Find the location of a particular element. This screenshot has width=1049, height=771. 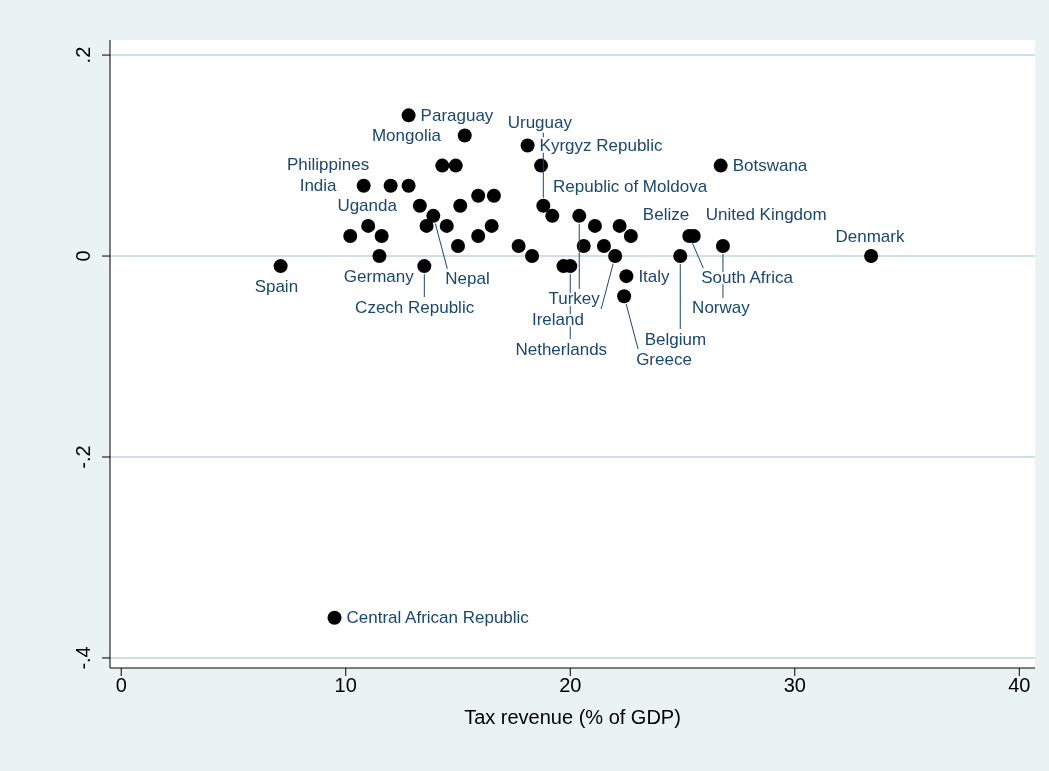

x-tick-label: 20 is located at coordinates (570, 685).